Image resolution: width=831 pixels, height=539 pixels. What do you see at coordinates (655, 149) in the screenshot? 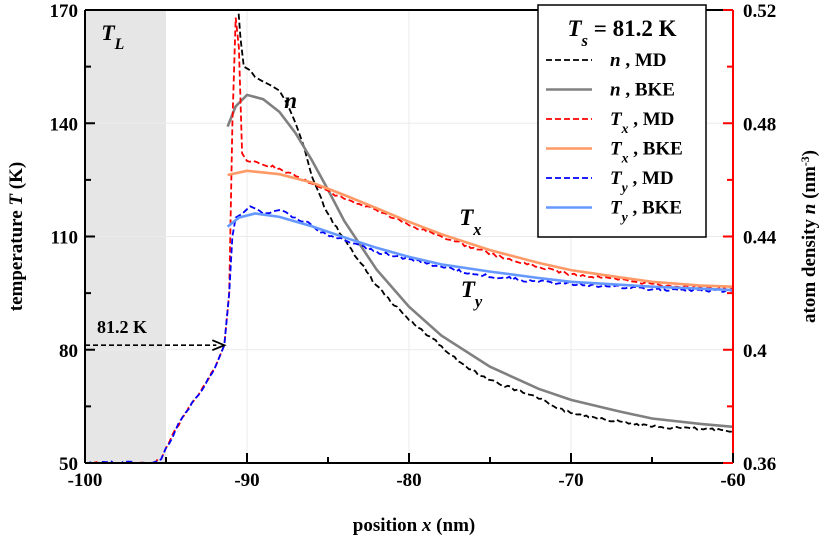
I see `legend-entry-3-part: , BKE` at bounding box center [655, 149].